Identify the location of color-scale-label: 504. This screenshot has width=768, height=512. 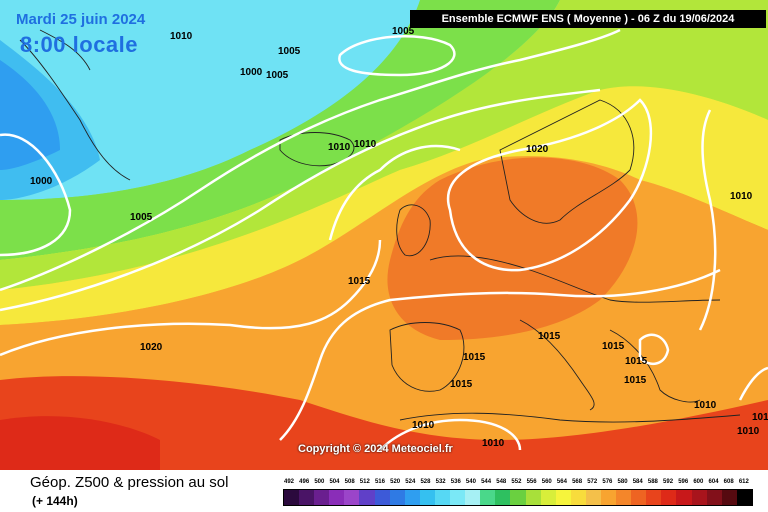
(334, 482).